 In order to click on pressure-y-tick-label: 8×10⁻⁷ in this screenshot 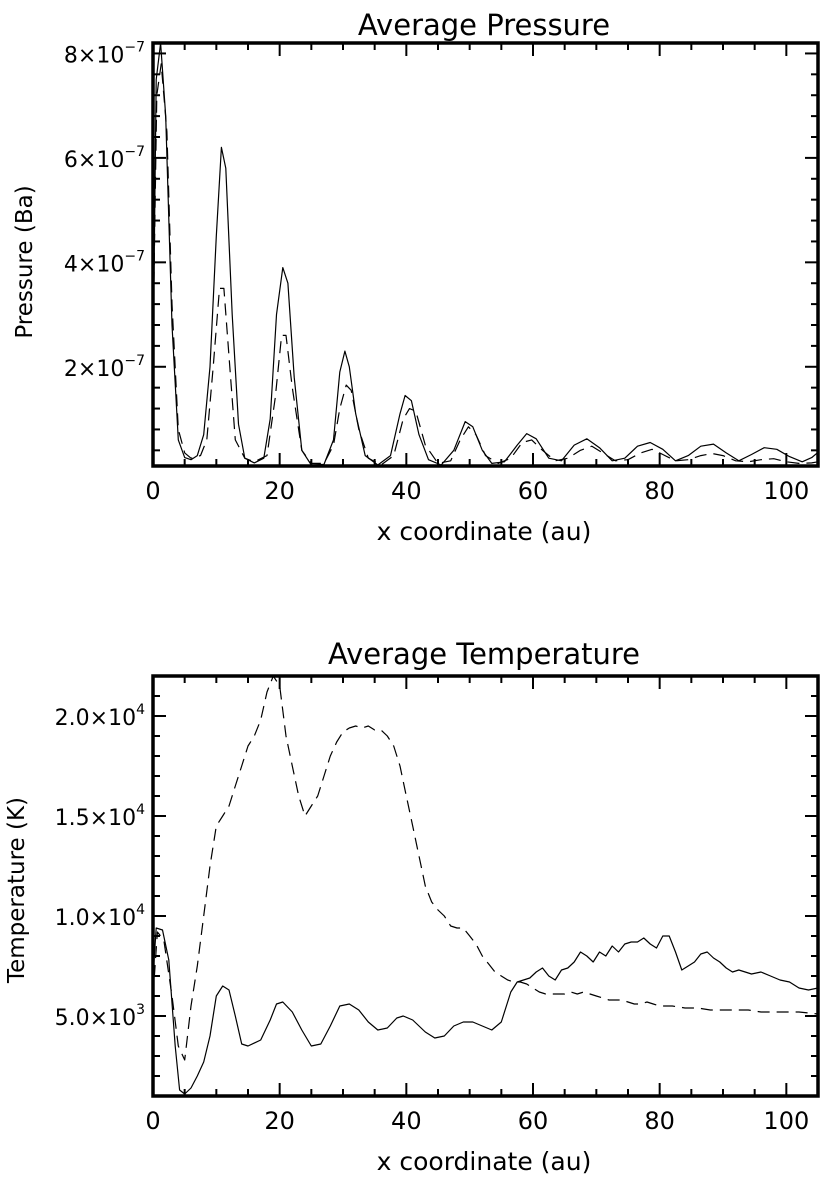, I will do `click(104, 53)`.